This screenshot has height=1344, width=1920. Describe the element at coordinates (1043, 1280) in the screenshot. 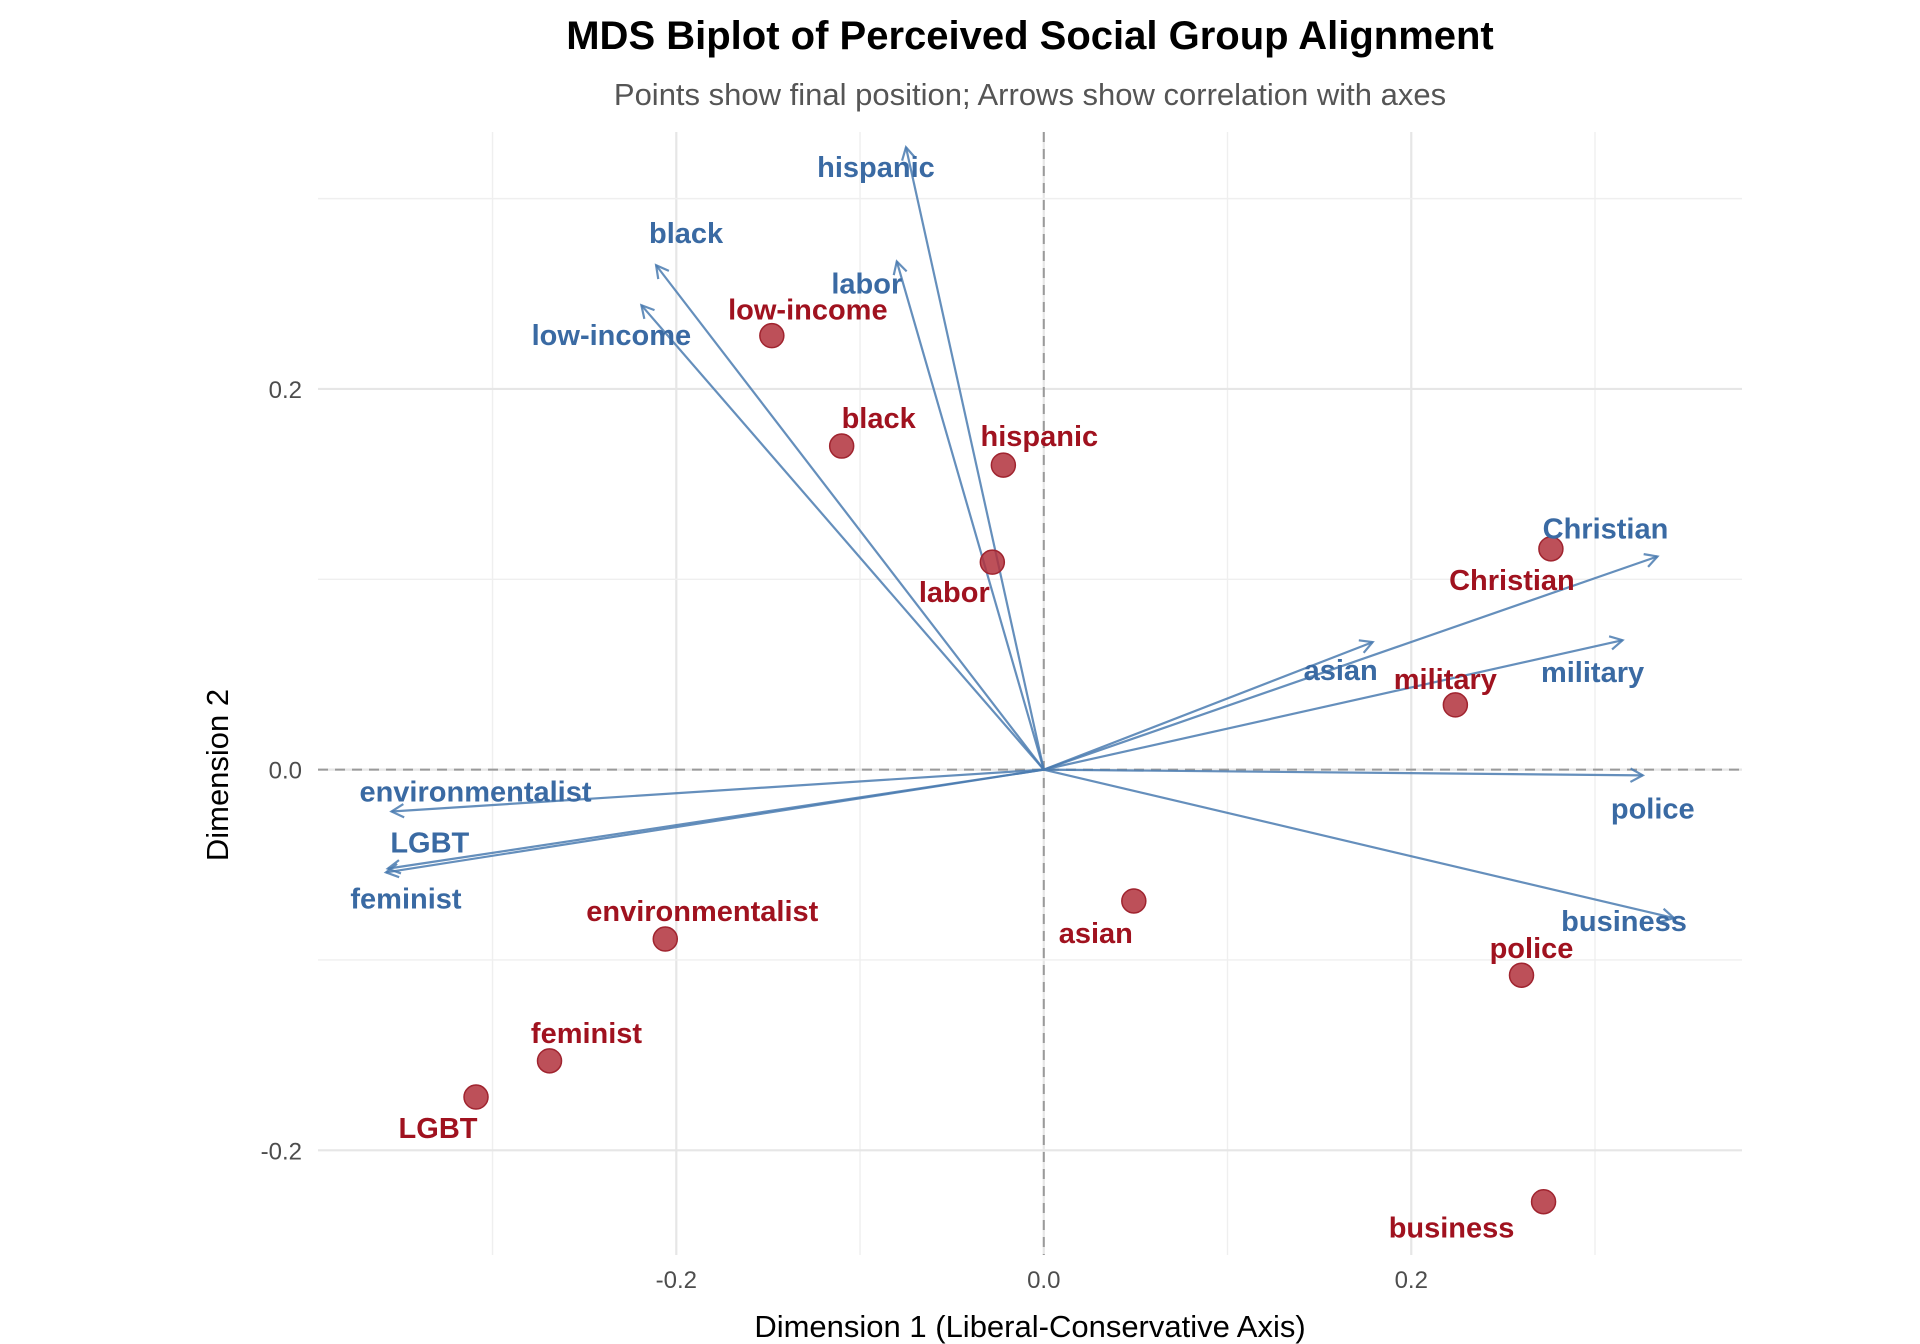

I see `x-tick-label: 0.0` at that location.